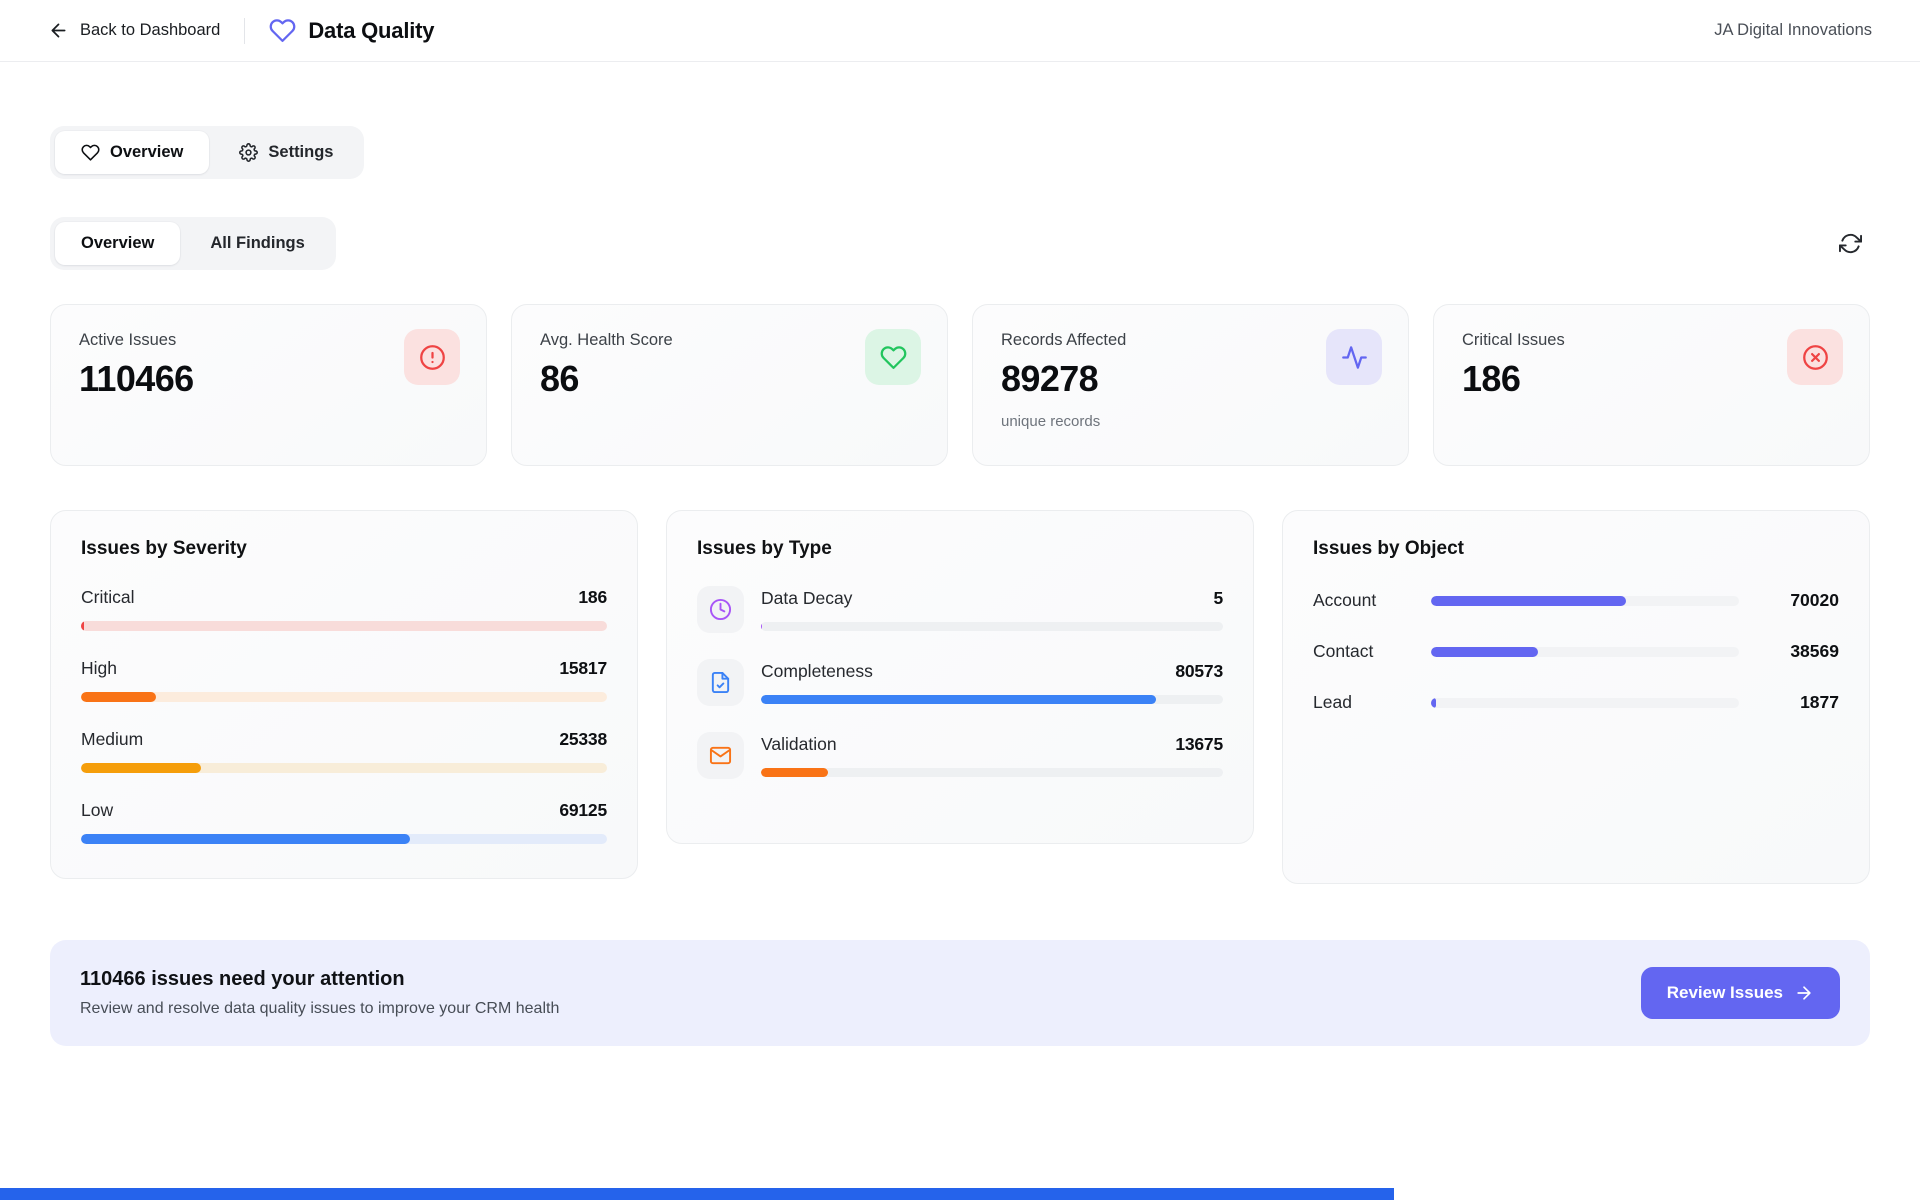  I want to click on severity-value: 69125, so click(583, 810).